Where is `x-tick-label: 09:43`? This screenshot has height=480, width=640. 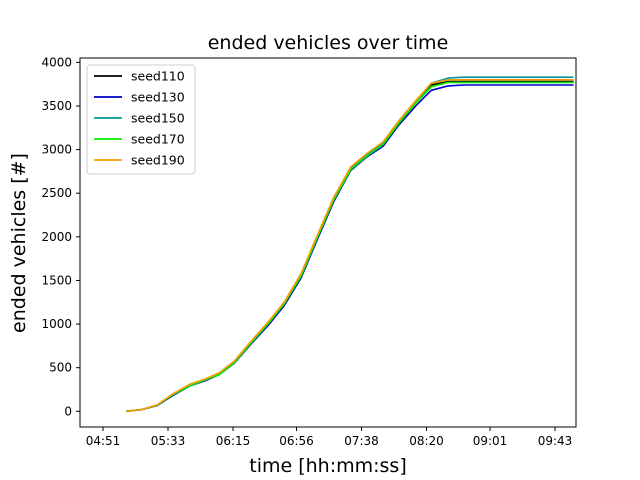 x-tick-label: 09:43 is located at coordinates (555, 441).